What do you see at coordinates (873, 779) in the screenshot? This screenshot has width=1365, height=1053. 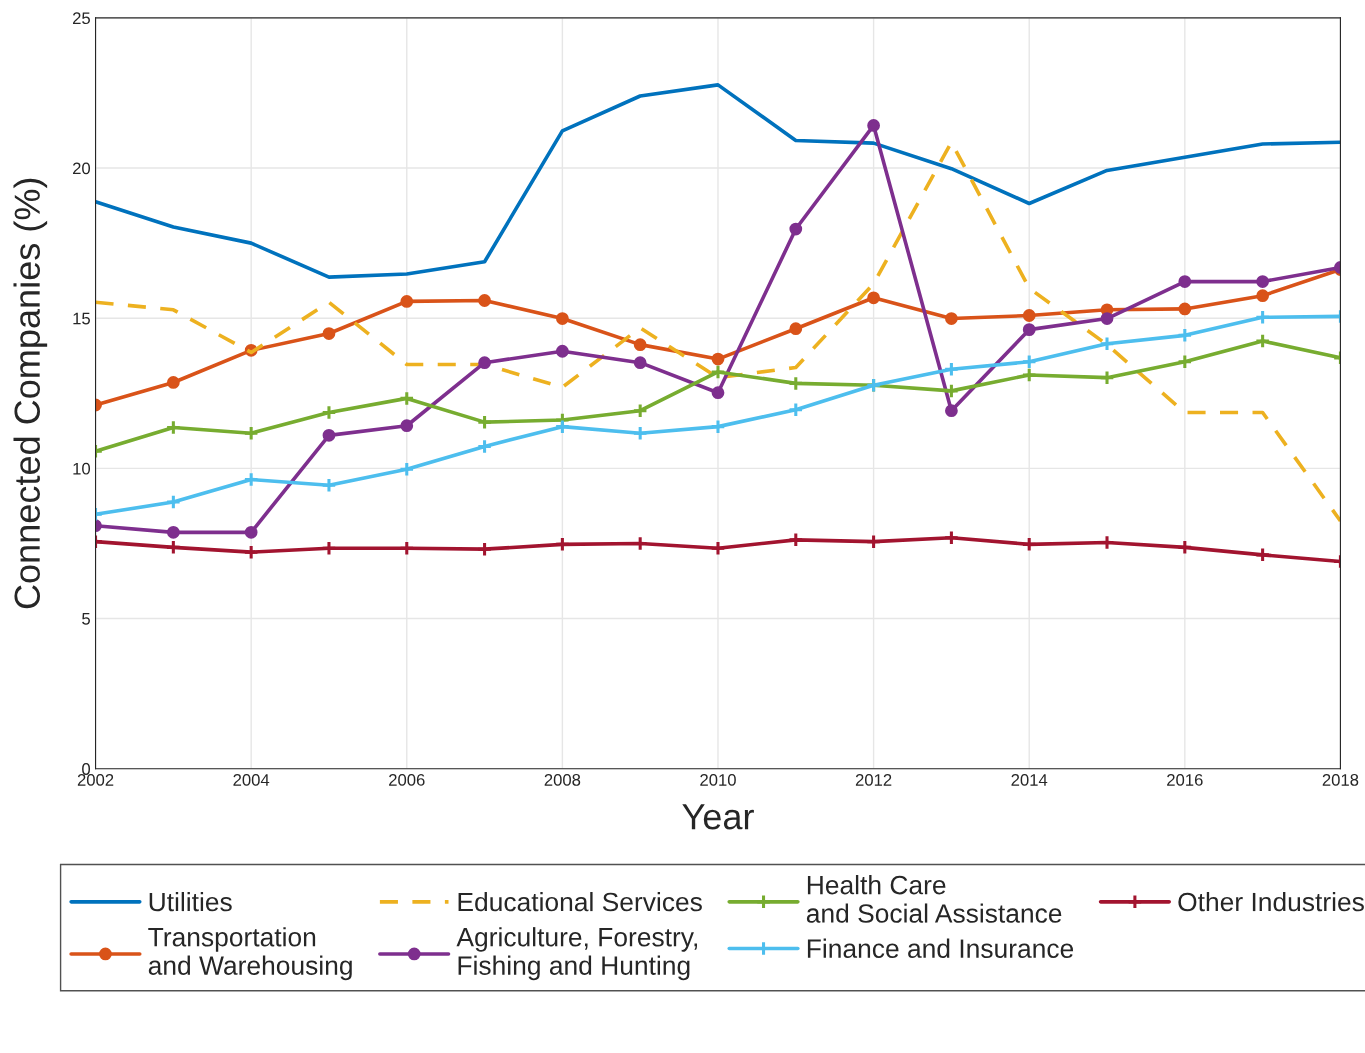 I see `x-tick-label: 2012` at bounding box center [873, 779].